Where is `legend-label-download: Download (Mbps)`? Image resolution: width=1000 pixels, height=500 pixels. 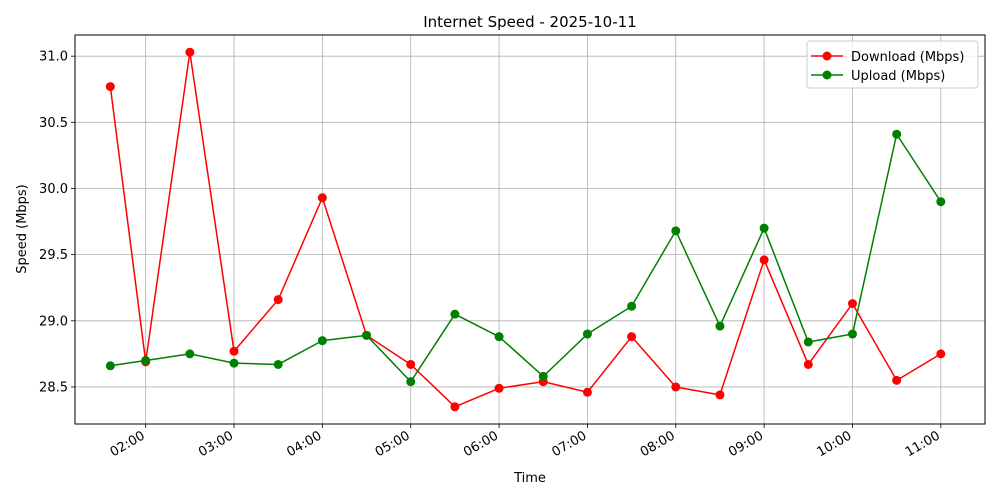
legend-label-download: Download (Mbps) is located at coordinates (907, 57).